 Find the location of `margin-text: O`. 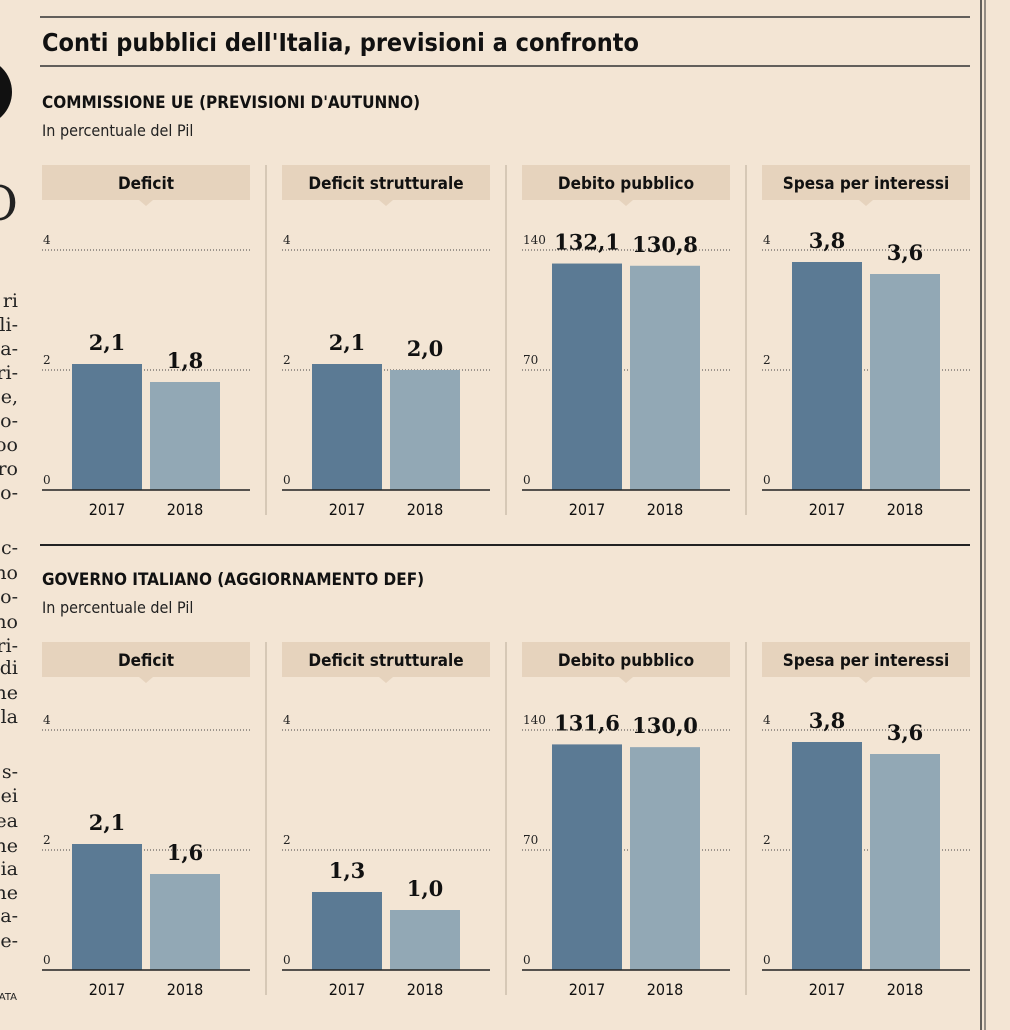

margin-text: O is located at coordinates (9, 204).